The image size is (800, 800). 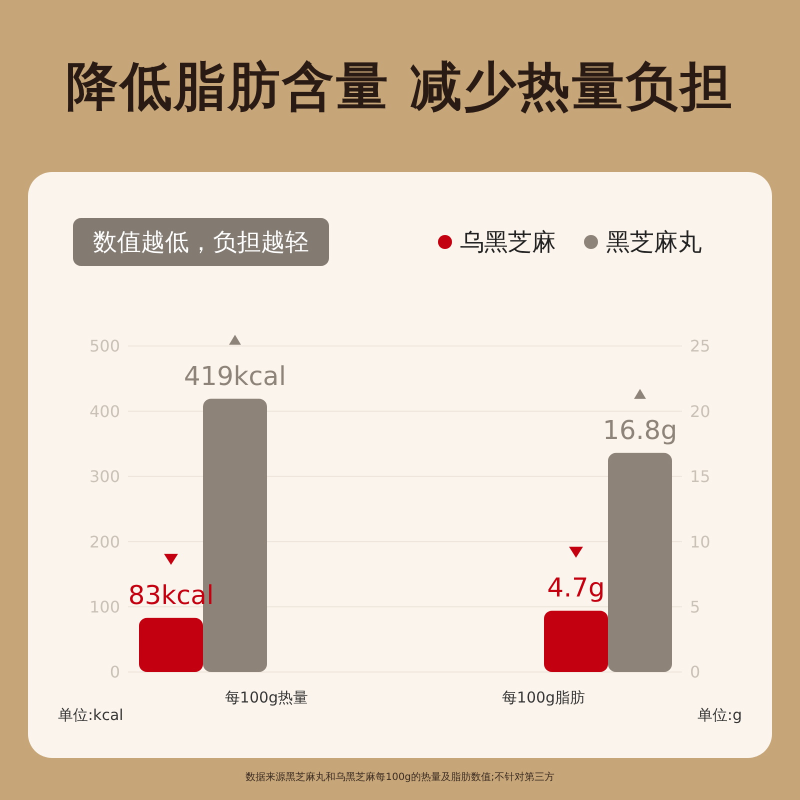 What do you see at coordinates (719, 715) in the screenshot?
I see `y2-axis-title: 单位:g` at bounding box center [719, 715].